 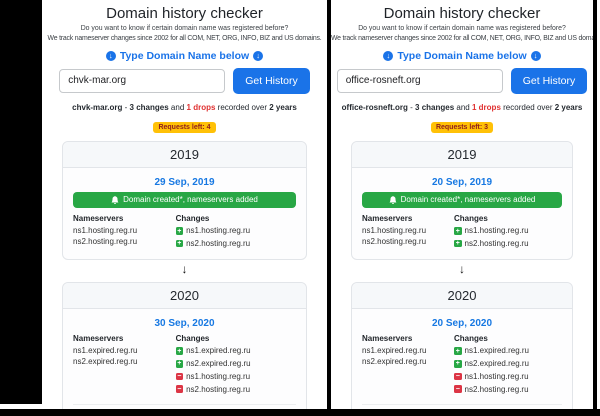 What do you see at coordinates (329, 208) in the screenshot?
I see `black-middle-divider` at bounding box center [329, 208].